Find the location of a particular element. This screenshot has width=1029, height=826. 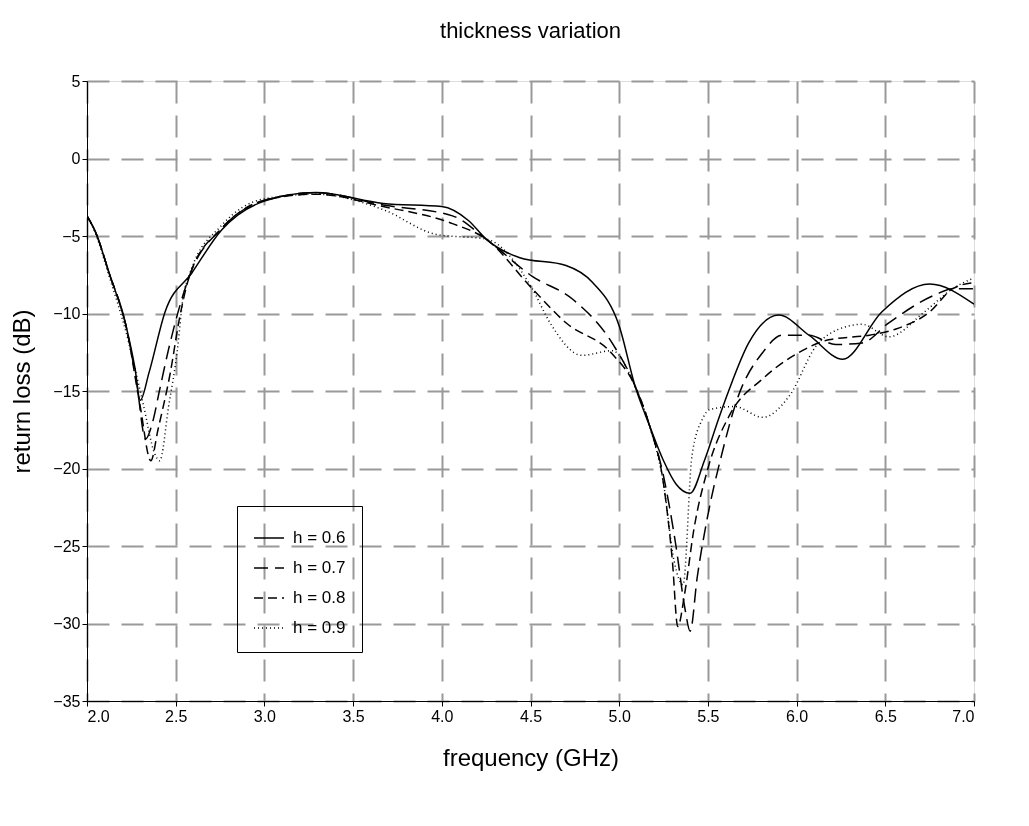

x-tick-label: 4.0 is located at coordinates (442, 716).